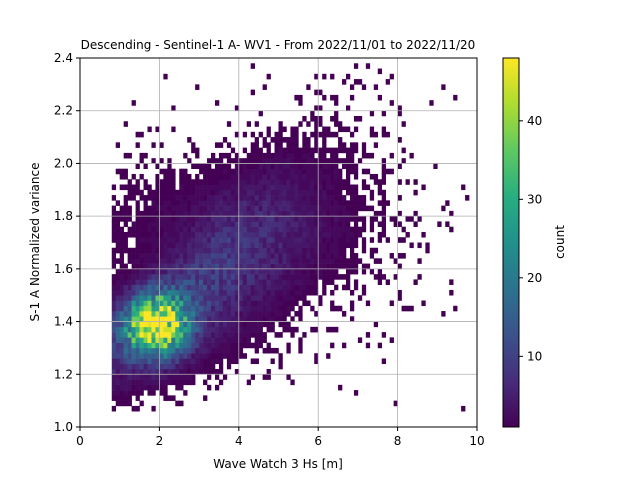 This screenshot has height=484, width=640. What do you see at coordinates (35, 242) in the screenshot?
I see `y-axis-label: S-1 A Normalized variance` at bounding box center [35, 242].